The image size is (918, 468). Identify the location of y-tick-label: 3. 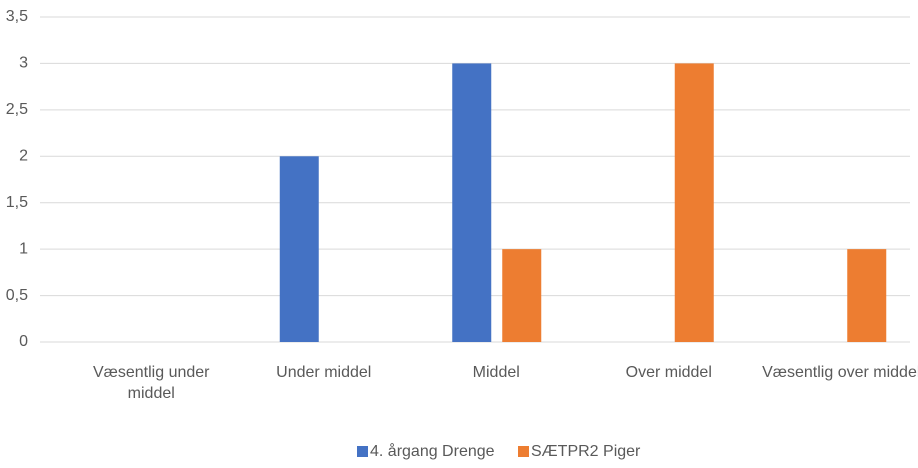
(23, 63).